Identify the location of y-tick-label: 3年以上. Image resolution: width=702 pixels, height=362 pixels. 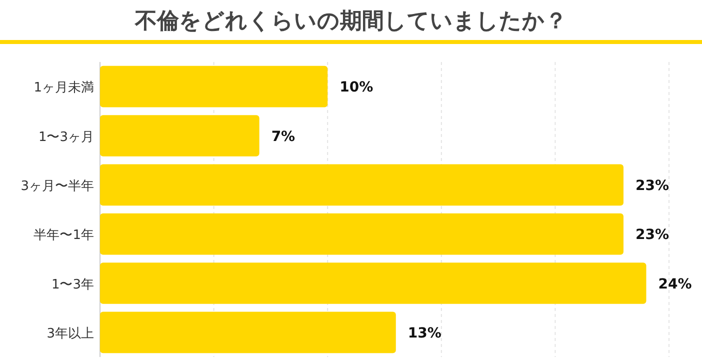
(70, 334).